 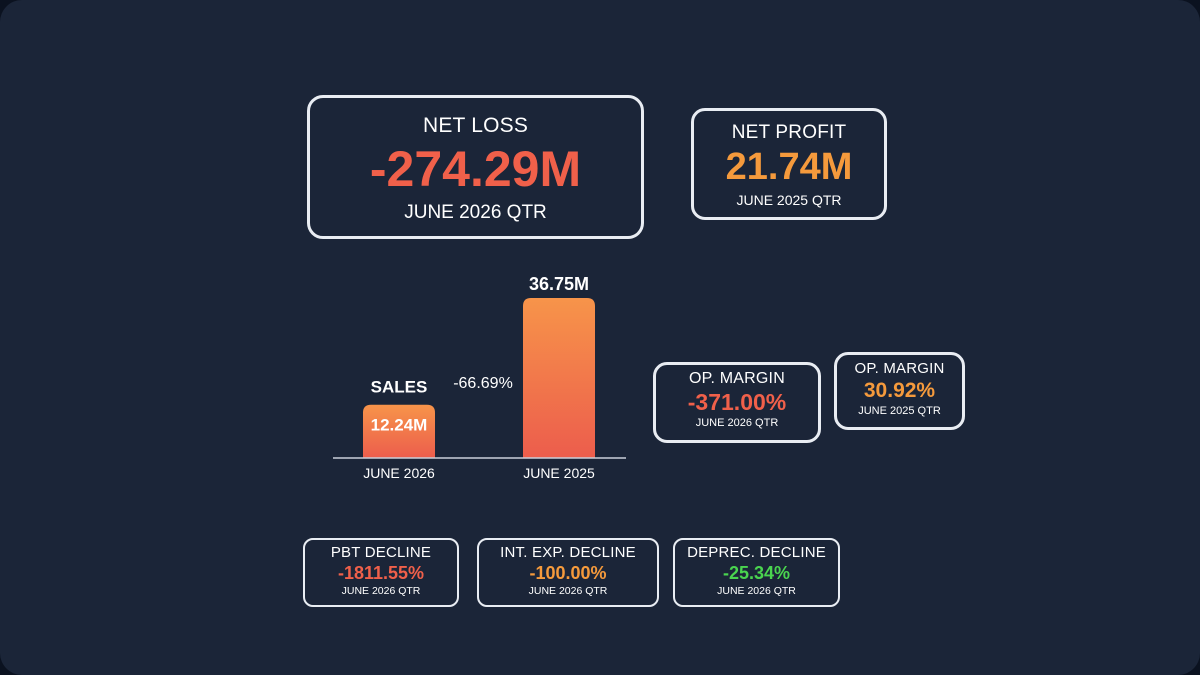 What do you see at coordinates (381, 552) in the screenshot?
I see `pbt-decline-label: PBT DECLINE` at bounding box center [381, 552].